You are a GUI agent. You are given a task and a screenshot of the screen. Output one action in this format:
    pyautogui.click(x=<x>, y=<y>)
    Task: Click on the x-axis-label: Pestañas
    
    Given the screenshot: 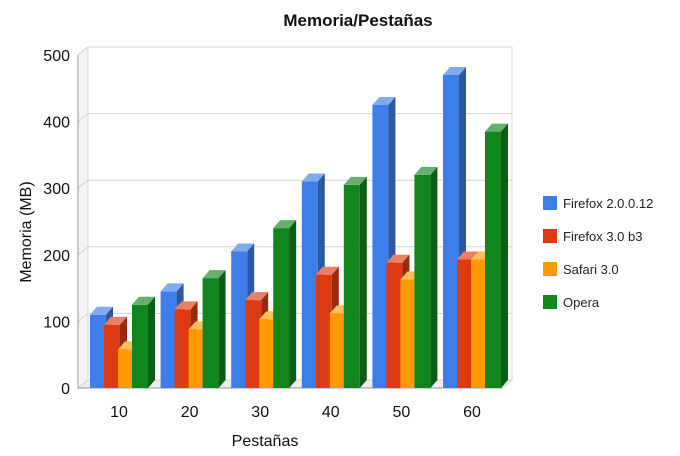 What is the action you would take?
    pyautogui.click(x=265, y=441)
    